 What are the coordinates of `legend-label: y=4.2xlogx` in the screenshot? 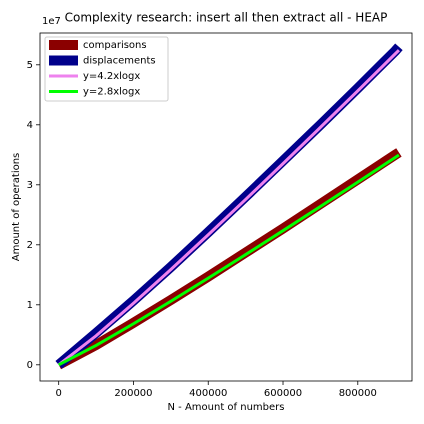 It's located at (111, 76).